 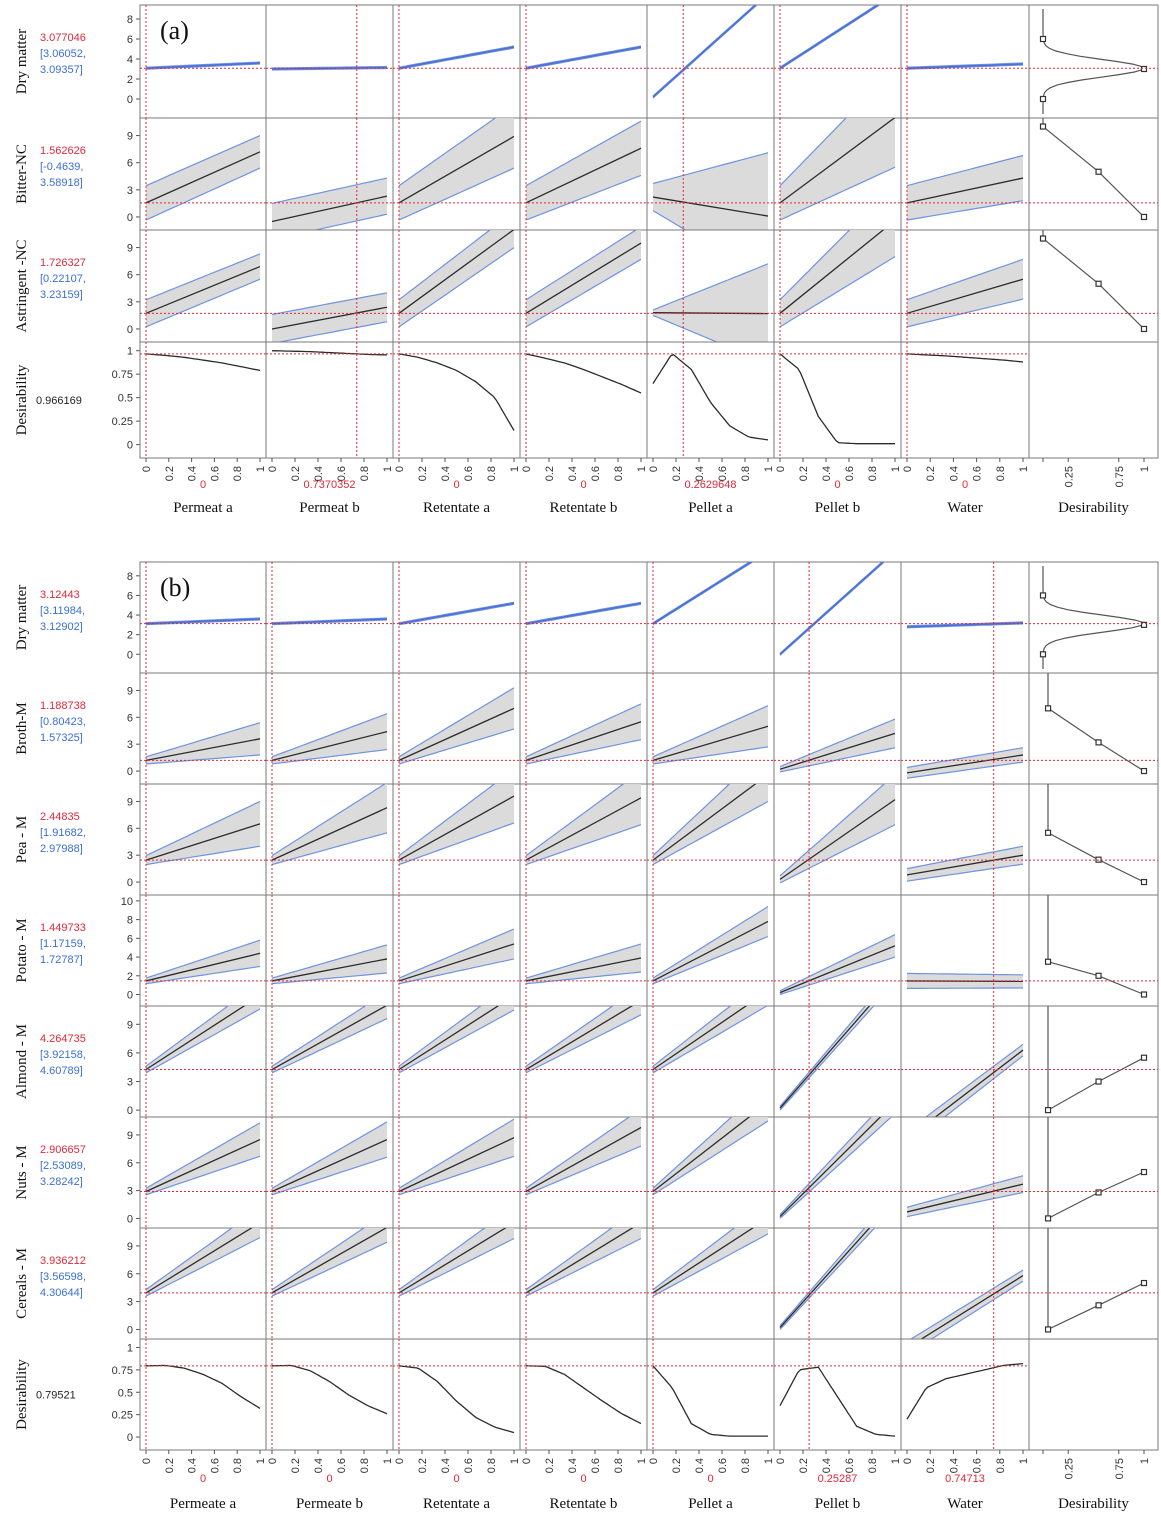 What do you see at coordinates (59, 401) in the screenshot?
I see `desirability-value: 0.966169` at bounding box center [59, 401].